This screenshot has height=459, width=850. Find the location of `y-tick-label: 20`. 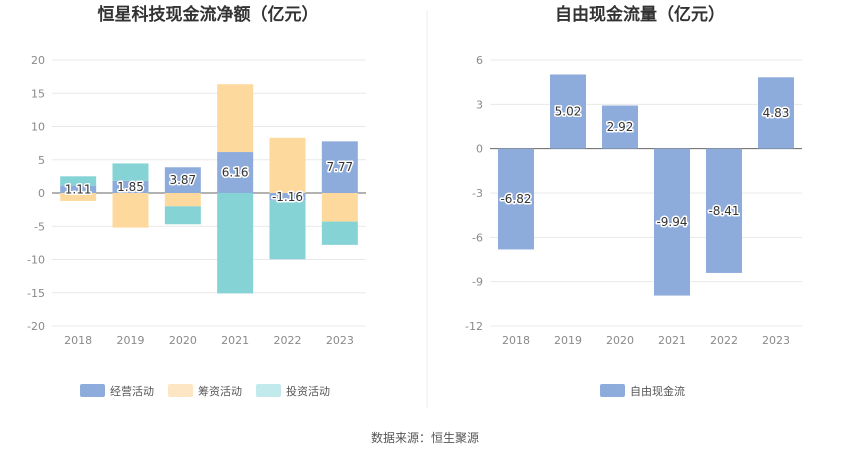

y-tick-label: 20 is located at coordinates (38, 60).